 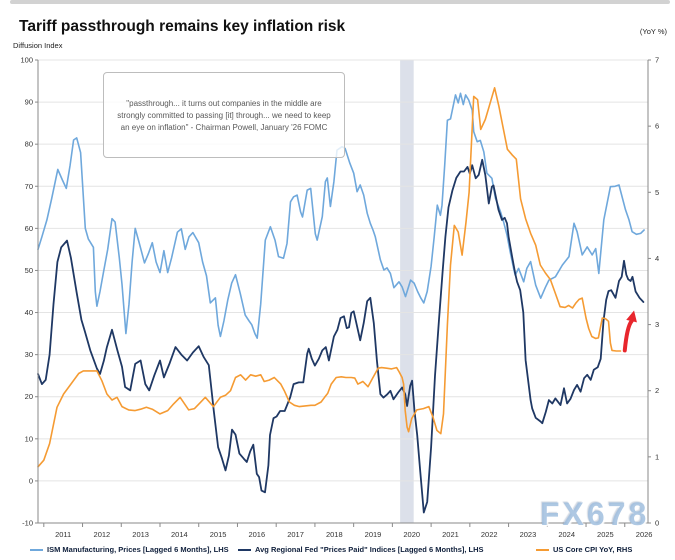 I want to click on right-axis-unit-label: (YoY %), so click(x=653, y=31).